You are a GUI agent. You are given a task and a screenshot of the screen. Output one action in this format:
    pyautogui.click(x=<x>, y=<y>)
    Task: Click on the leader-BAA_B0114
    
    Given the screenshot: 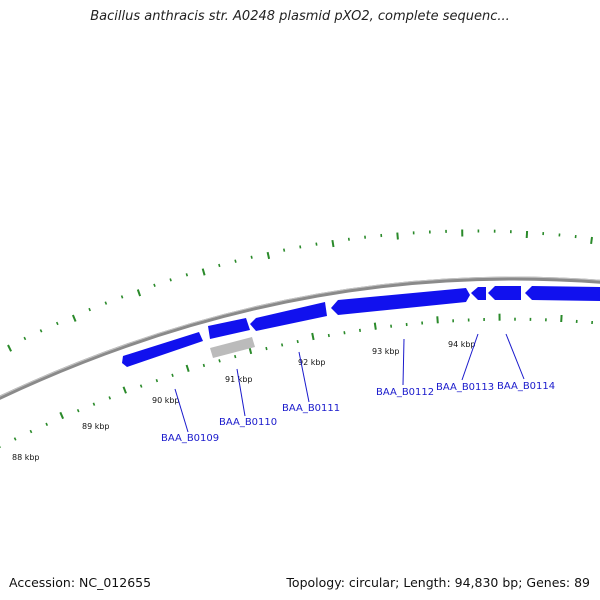 What is the action you would take?
    pyautogui.click(x=515, y=356)
    